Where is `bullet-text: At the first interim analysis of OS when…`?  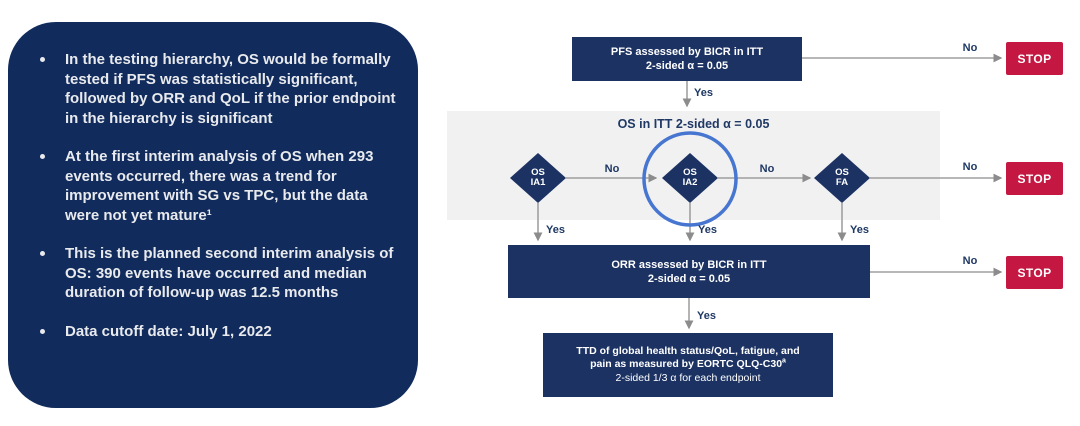 bullet-text: At the first interim analysis of OS when… is located at coordinates (219, 186).